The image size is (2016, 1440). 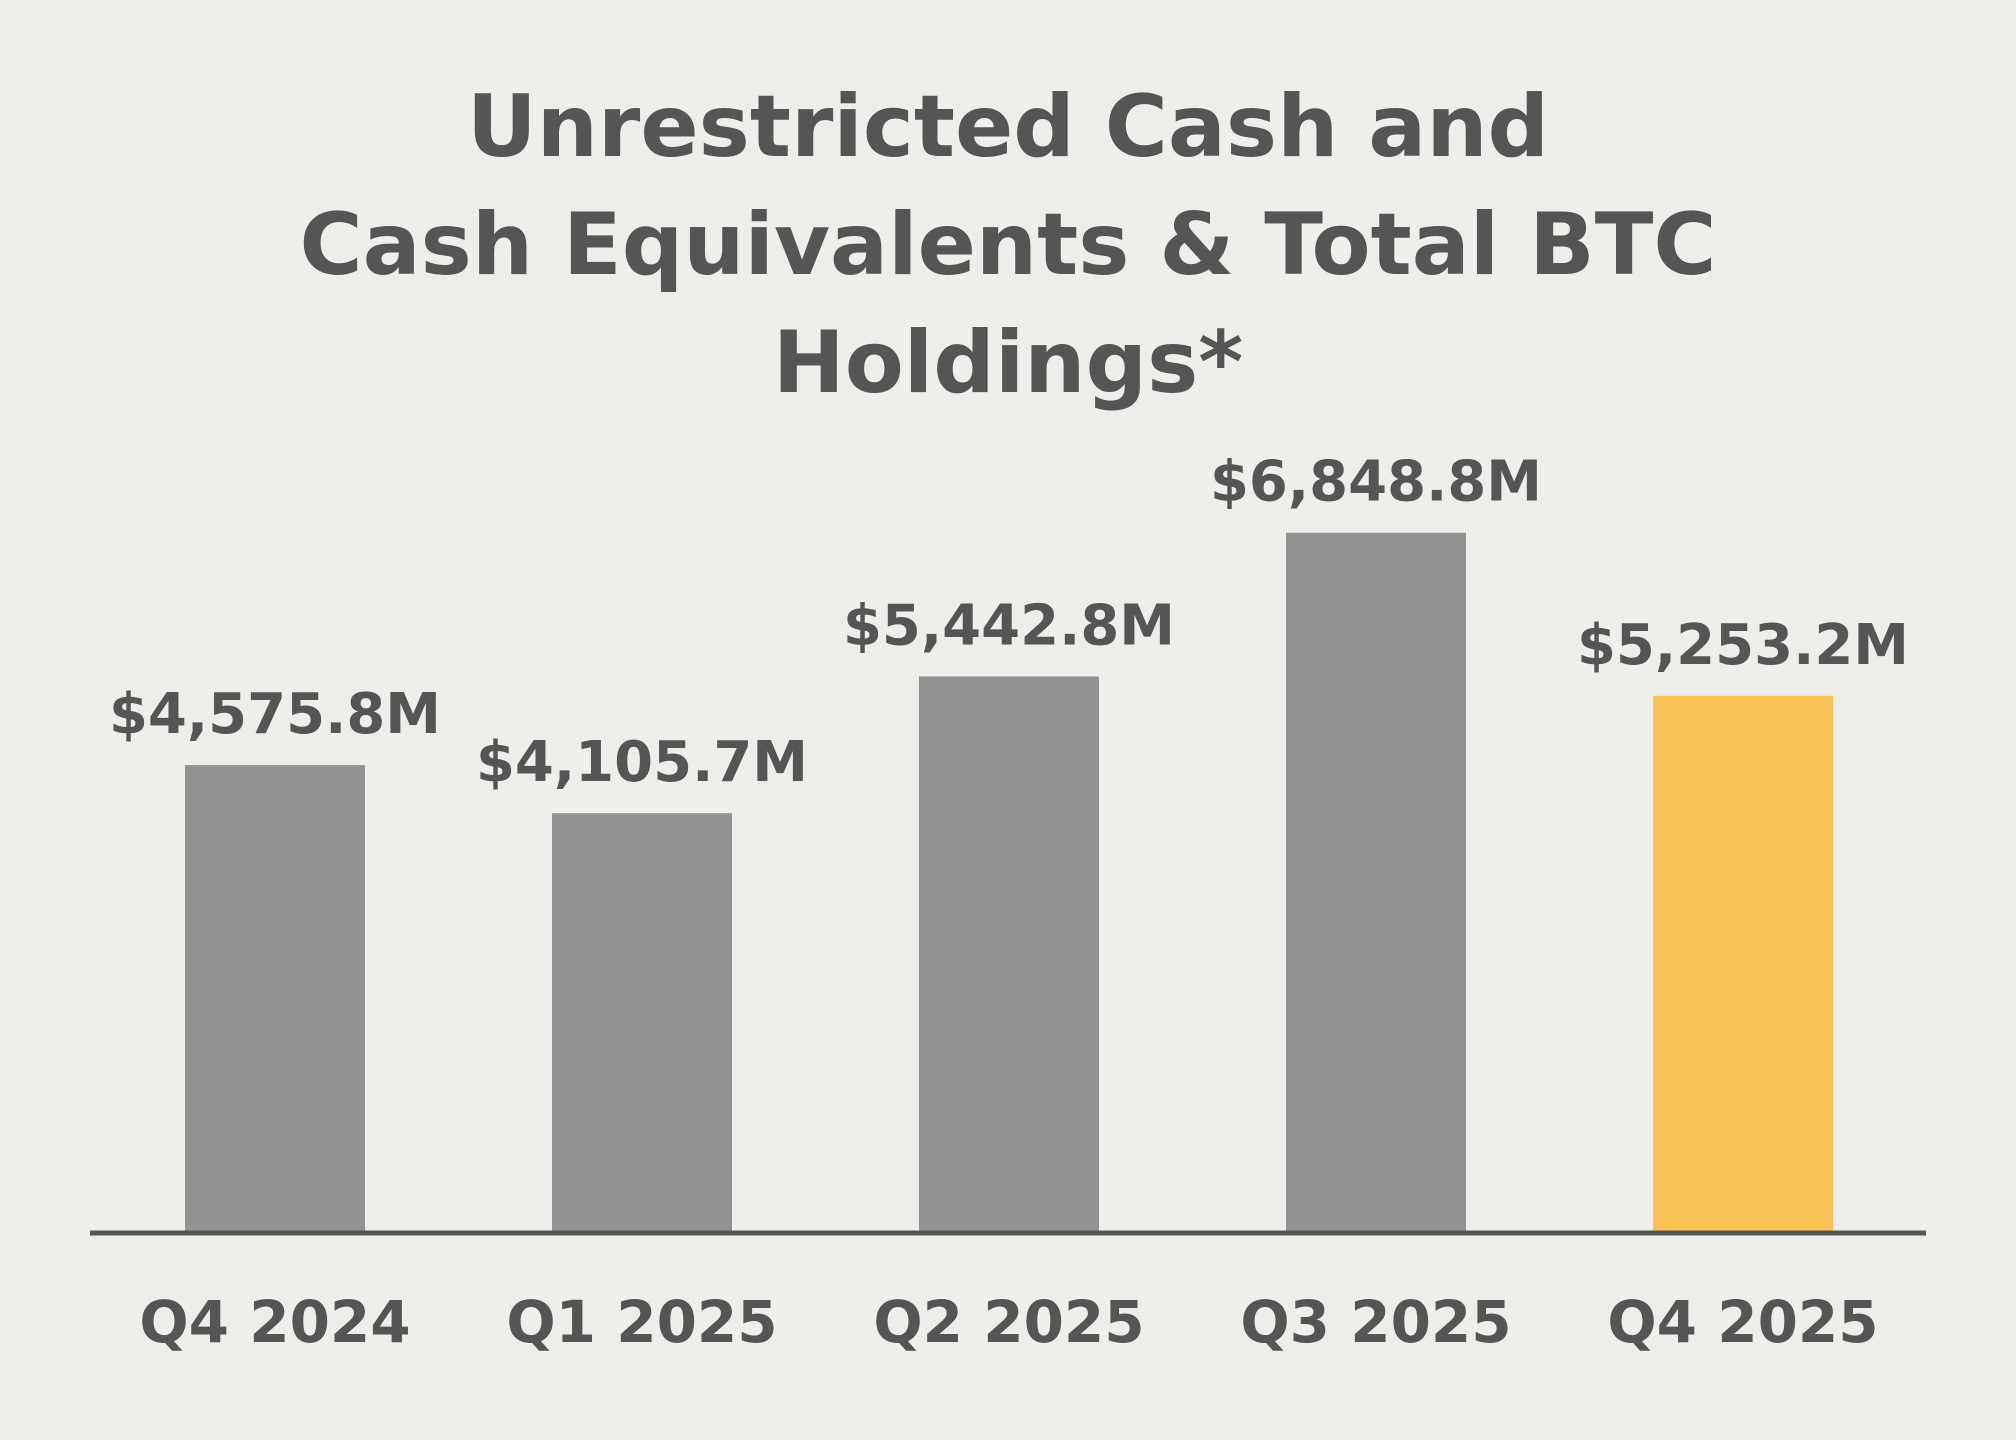 What do you see at coordinates (1376, 882) in the screenshot?
I see `bar-q3-2025` at bounding box center [1376, 882].